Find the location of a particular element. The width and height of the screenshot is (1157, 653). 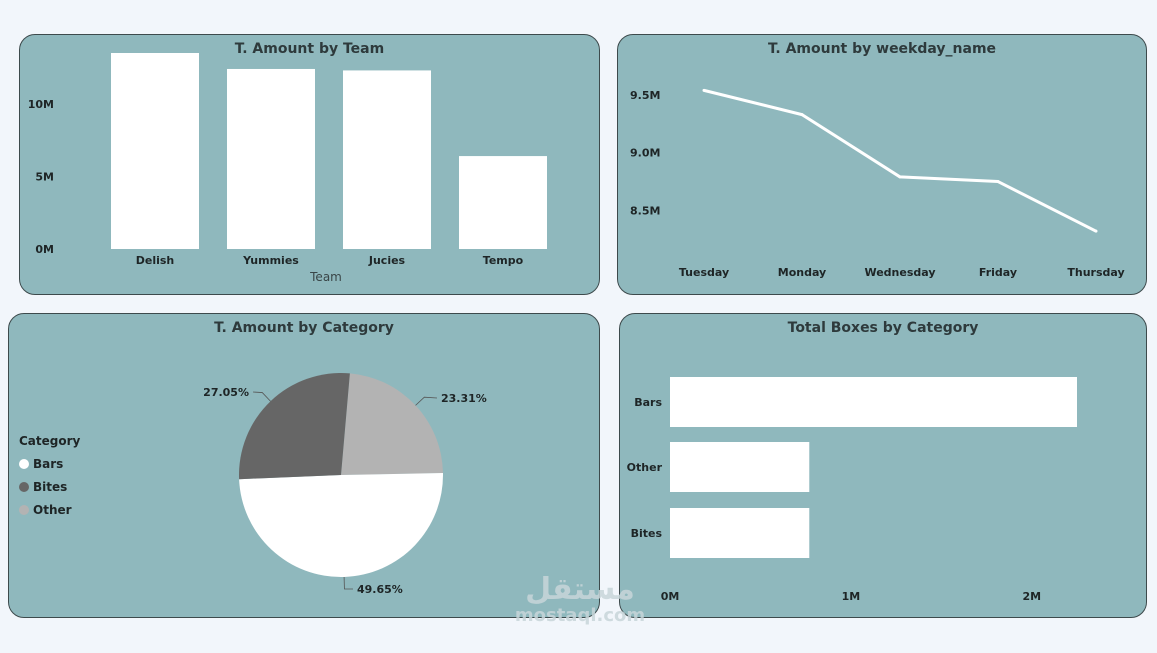

boxes-bar-chart: Bars Other Bites 0M 1M 2M is located at coordinates (852, 490).